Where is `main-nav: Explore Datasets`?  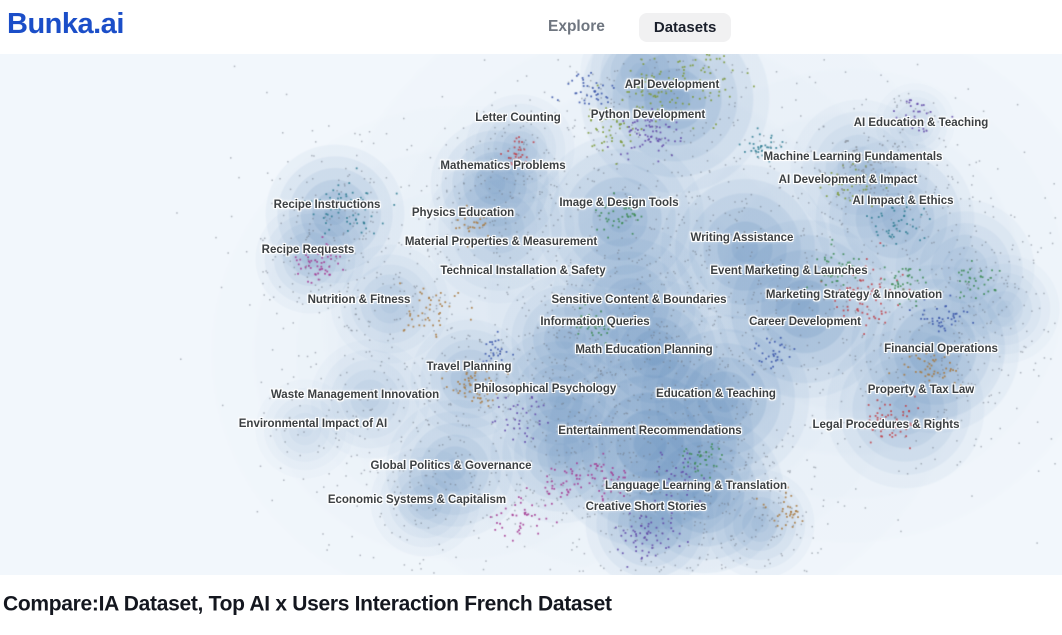 main-nav: Explore Datasets is located at coordinates (640, 27).